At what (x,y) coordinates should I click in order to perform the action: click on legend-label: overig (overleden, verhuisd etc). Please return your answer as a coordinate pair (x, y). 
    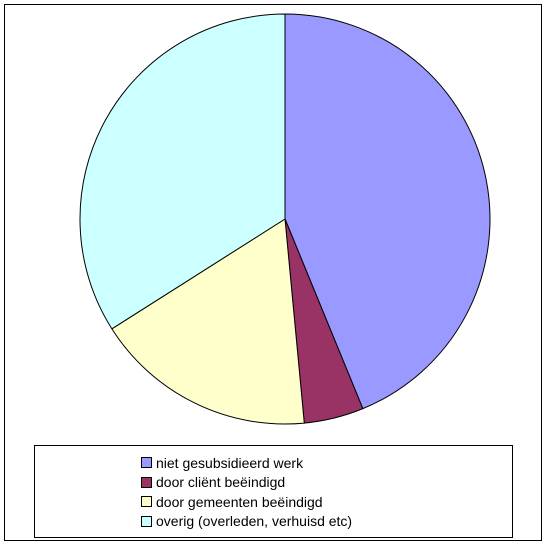
    Looking at the image, I should click on (254, 521).